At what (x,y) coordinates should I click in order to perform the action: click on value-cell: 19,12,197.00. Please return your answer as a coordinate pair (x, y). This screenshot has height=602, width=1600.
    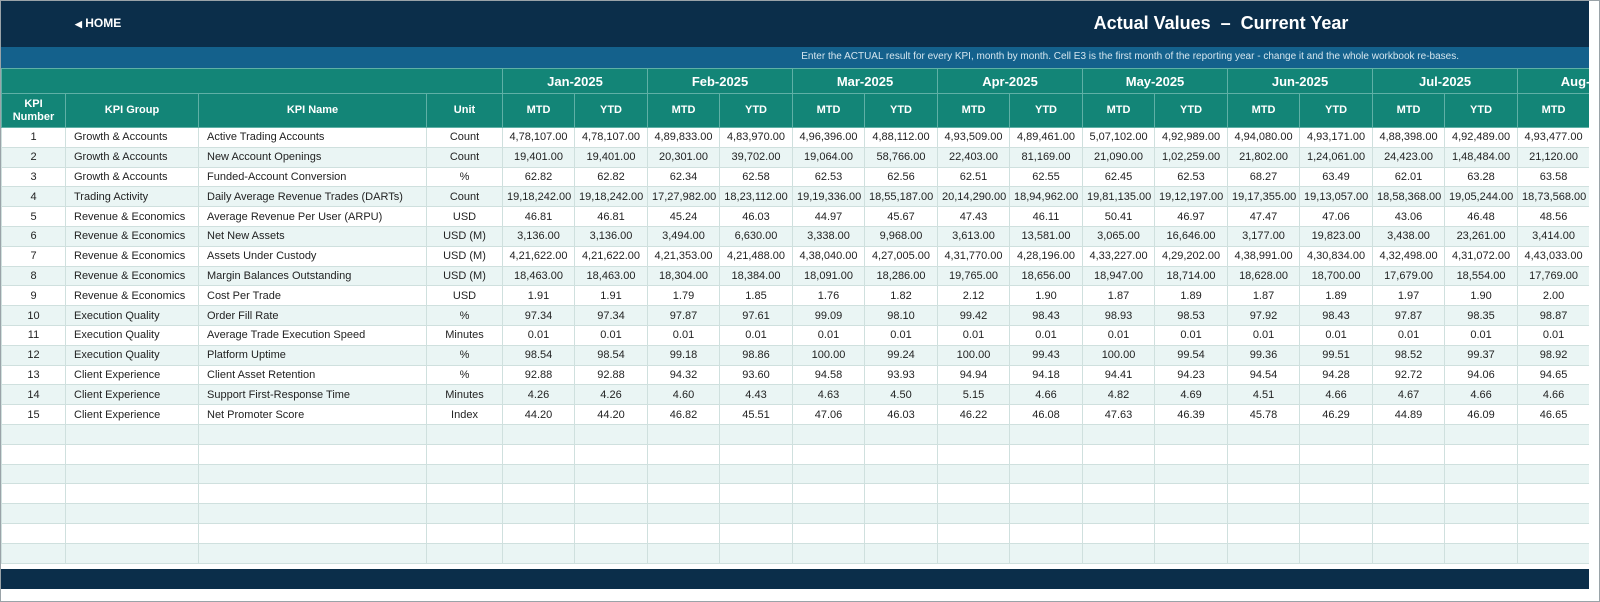
    Looking at the image, I should click on (1191, 197).